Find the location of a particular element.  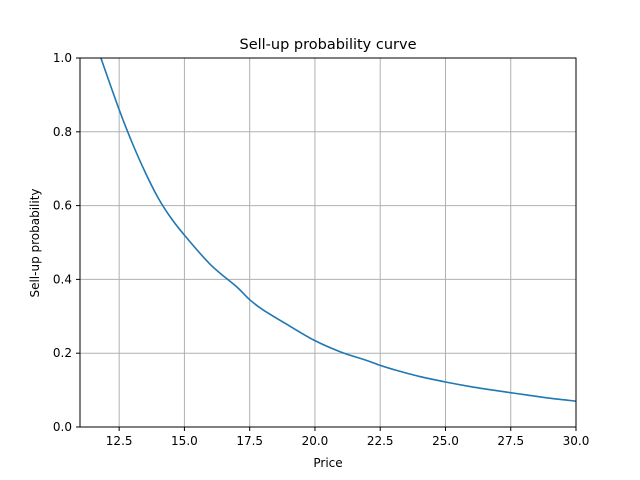

y-tick-label: 0.8 is located at coordinates (62, 132).